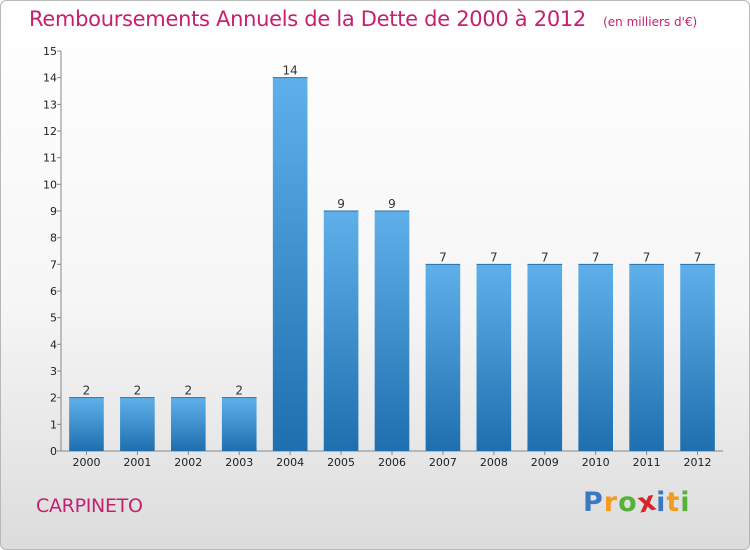 The image size is (750, 550). What do you see at coordinates (290, 462) in the screenshot?
I see `x-tick-label: 2004` at bounding box center [290, 462].